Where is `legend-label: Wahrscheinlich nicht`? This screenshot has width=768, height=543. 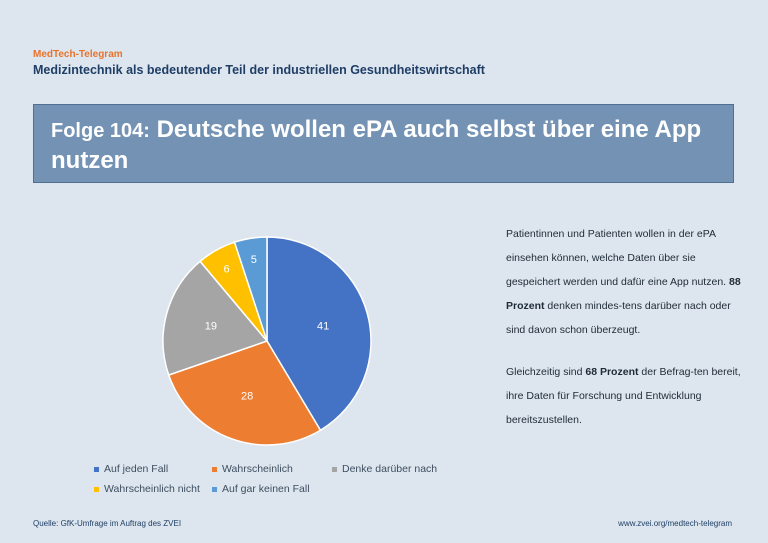
legend-label: Wahrscheinlich nicht is located at coordinates (152, 489).